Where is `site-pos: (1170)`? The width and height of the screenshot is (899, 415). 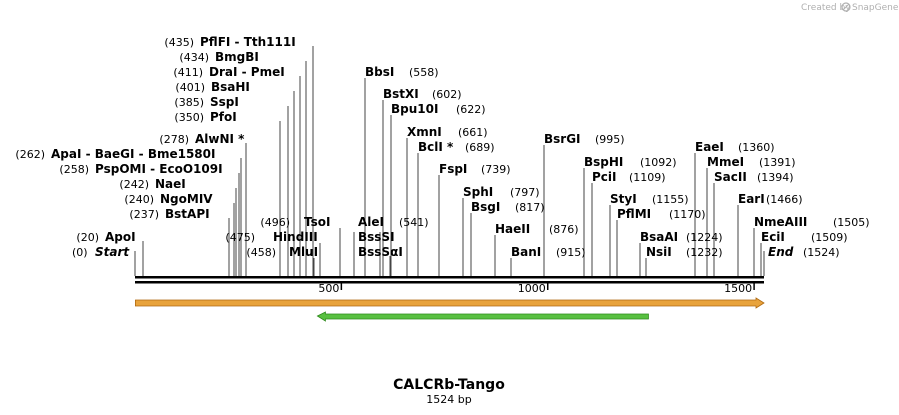
site-pos: (1170) is located at coordinates (687, 214).